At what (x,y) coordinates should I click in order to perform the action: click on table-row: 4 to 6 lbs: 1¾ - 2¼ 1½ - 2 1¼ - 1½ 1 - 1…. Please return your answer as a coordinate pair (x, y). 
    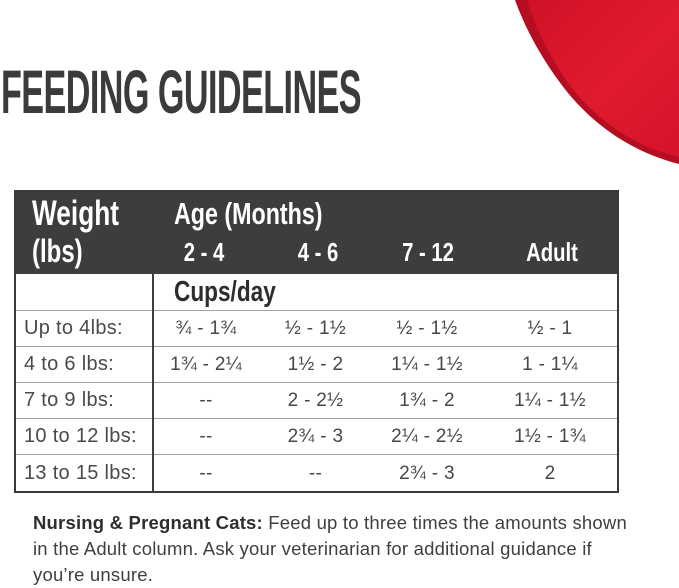
    Looking at the image, I should click on (316, 365).